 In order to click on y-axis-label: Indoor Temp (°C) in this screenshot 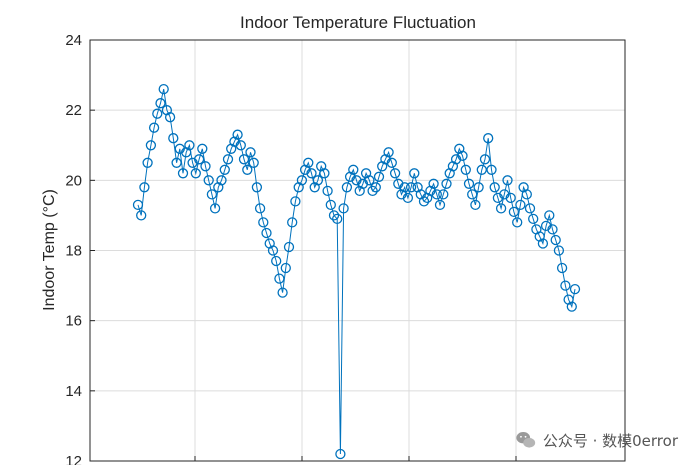, I will do `click(49, 250)`.